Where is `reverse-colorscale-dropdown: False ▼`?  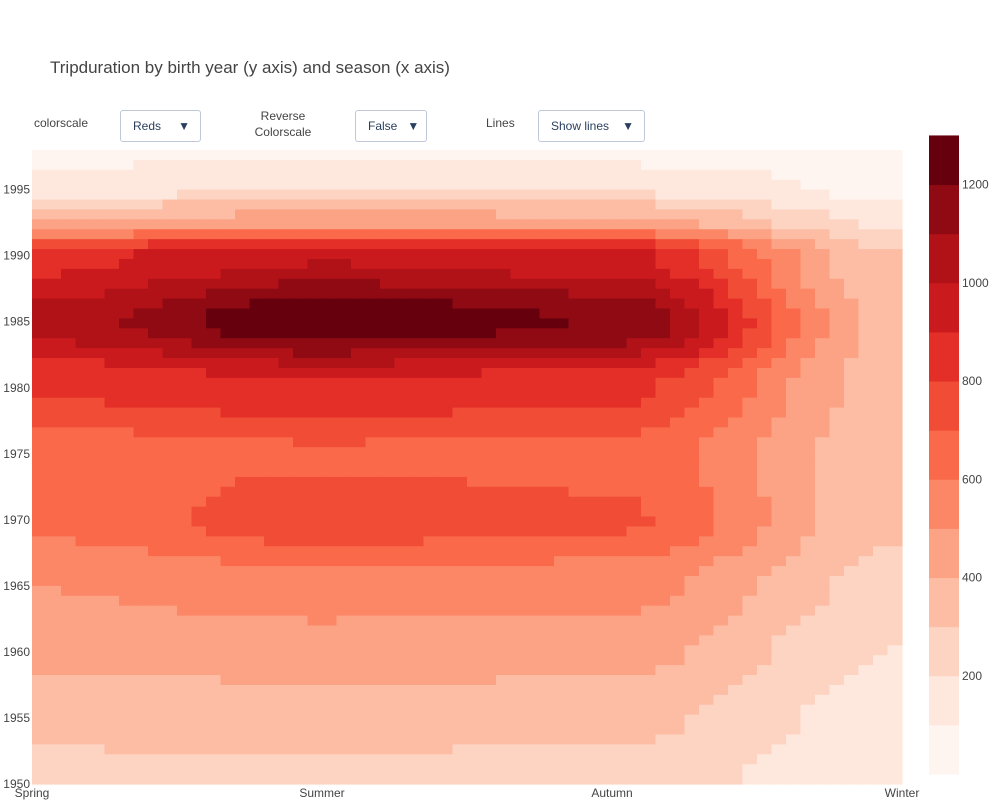 reverse-colorscale-dropdown: False ▼ is located at coordinates (391, 126).